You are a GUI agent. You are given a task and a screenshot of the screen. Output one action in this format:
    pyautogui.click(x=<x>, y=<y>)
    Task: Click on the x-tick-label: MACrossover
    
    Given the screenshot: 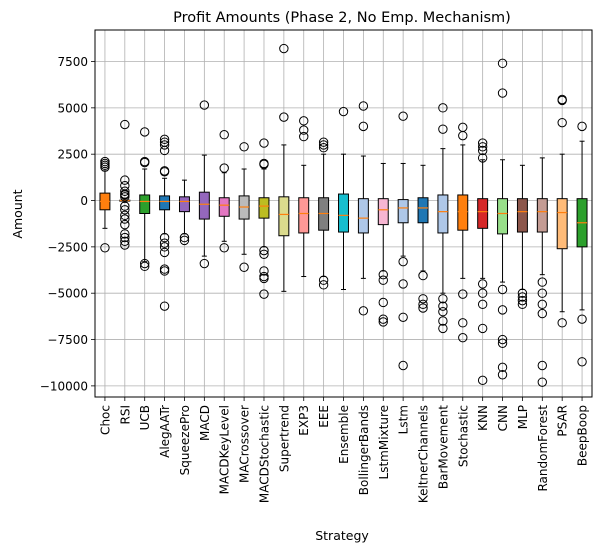 What is the action you would take?
    pyautogui.click(x=245, y=444)
    